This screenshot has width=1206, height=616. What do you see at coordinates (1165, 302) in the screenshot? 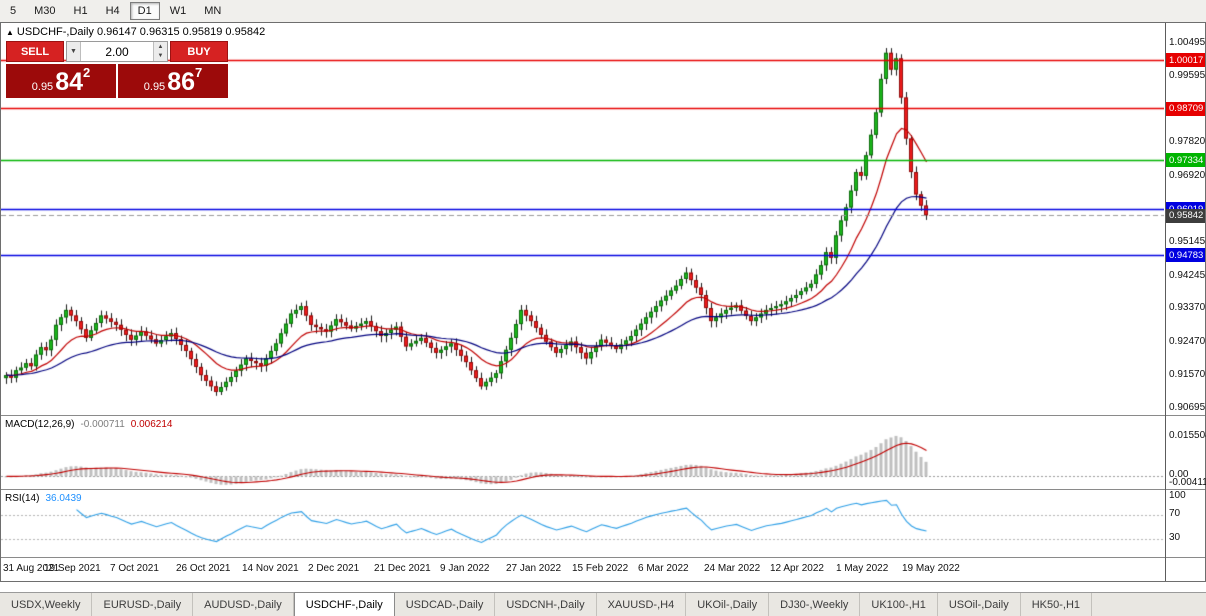
I see `axis-separator-line` at bounding box center [1165, 302].